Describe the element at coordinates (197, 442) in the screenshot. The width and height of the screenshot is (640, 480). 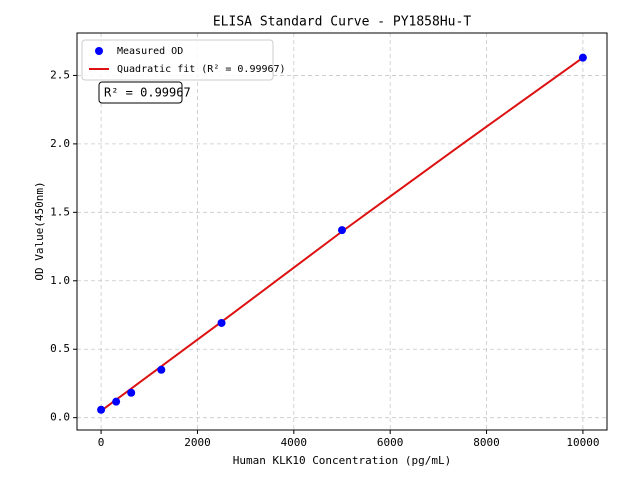
I see `x-tick-label: 2000` at that location.